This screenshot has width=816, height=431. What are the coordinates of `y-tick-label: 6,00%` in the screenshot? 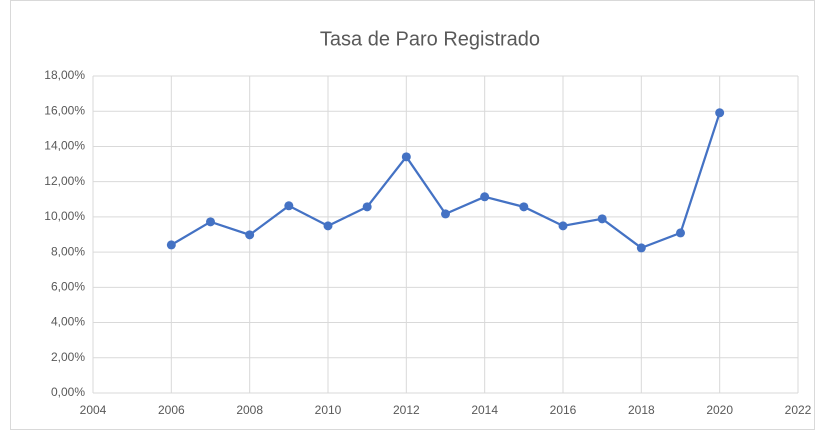 It's located at (68, 287).